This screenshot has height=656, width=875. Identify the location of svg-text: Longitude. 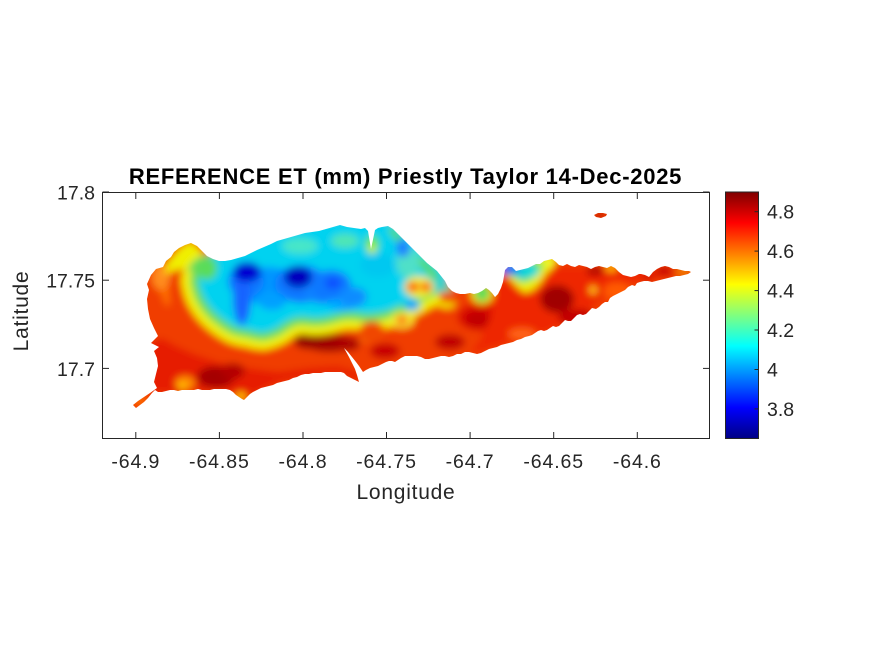
(405, 492).